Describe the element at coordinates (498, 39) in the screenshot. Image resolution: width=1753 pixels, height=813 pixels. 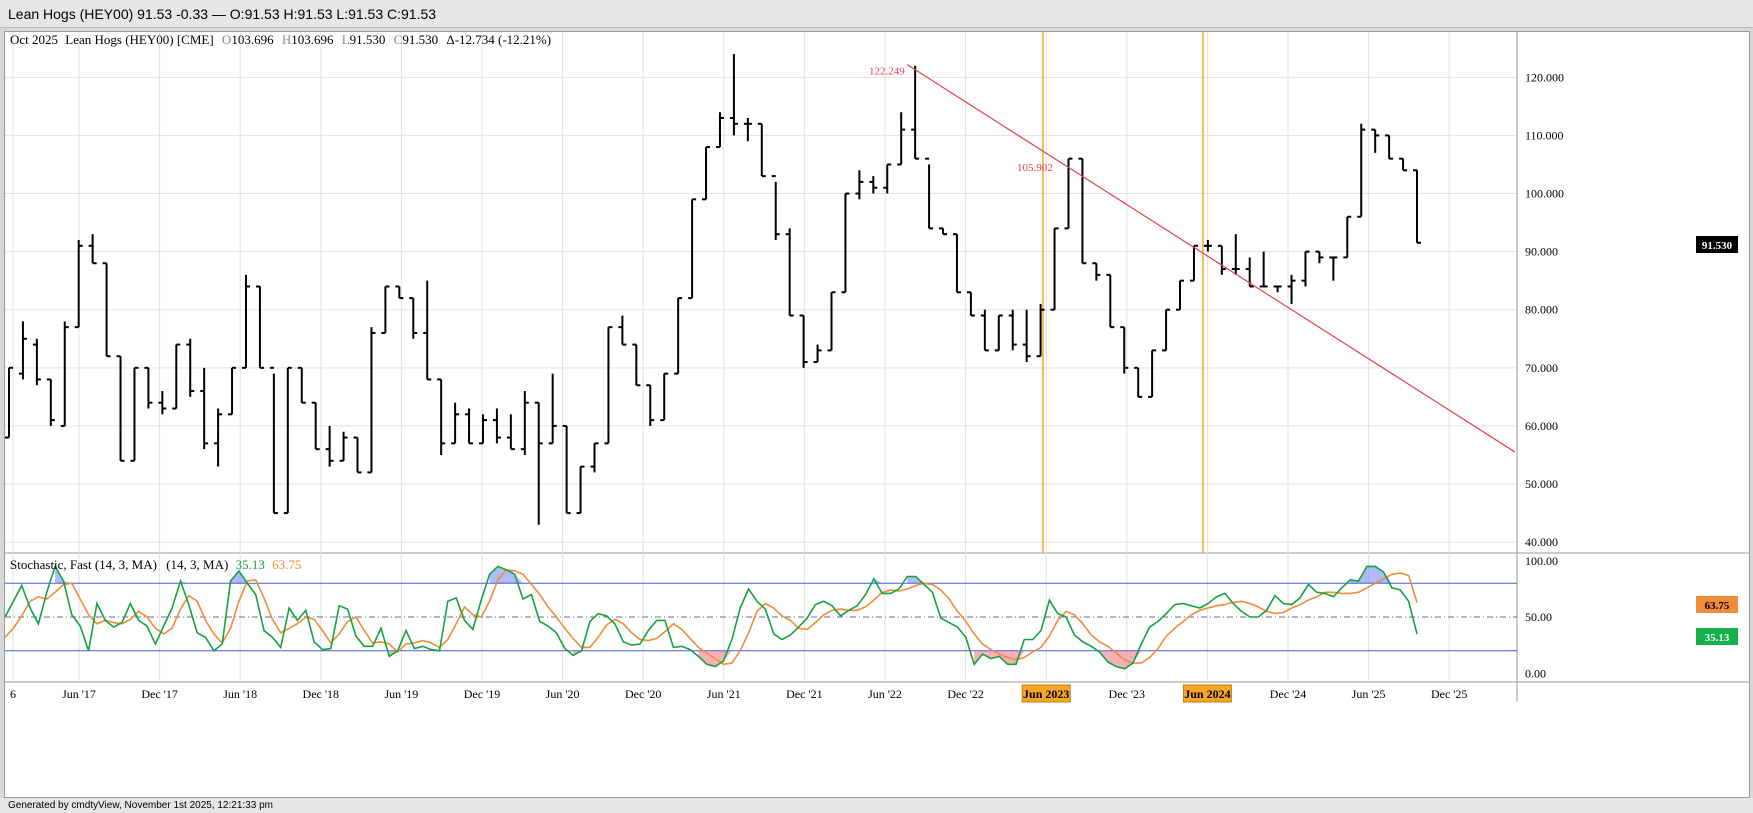
I see `legend-change: Δ-12.734 (-12.21%)` at that location.